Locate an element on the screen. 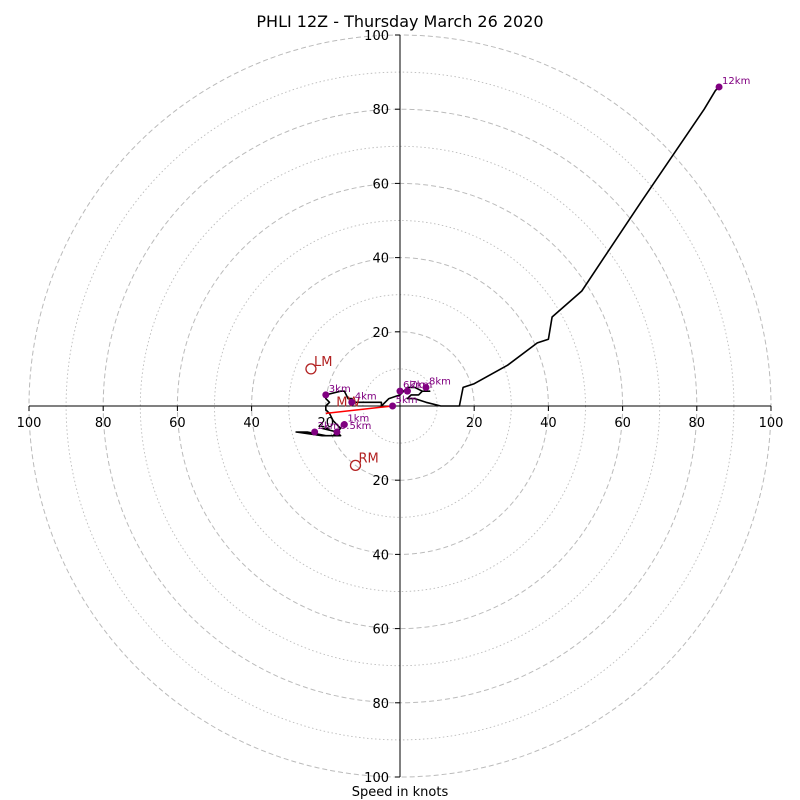 The width and height of the screenshot is (800, 800). height-marker-label: 3km is located at coordinates (340, 389).